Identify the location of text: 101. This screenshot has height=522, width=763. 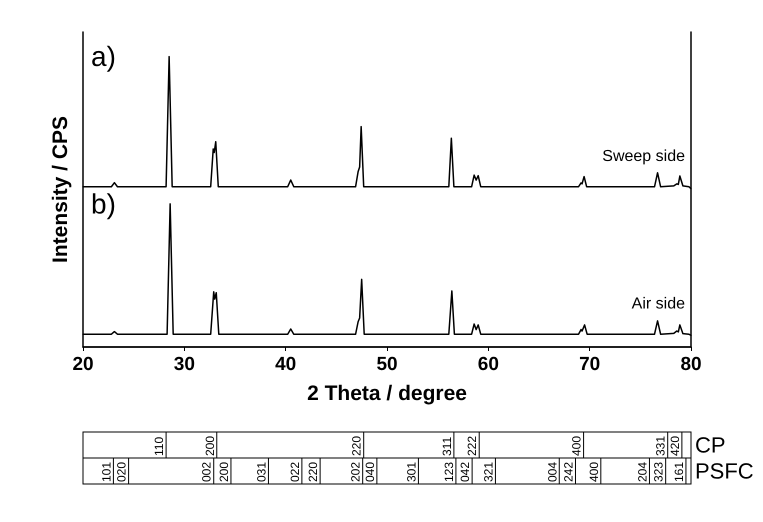
(106, 472).